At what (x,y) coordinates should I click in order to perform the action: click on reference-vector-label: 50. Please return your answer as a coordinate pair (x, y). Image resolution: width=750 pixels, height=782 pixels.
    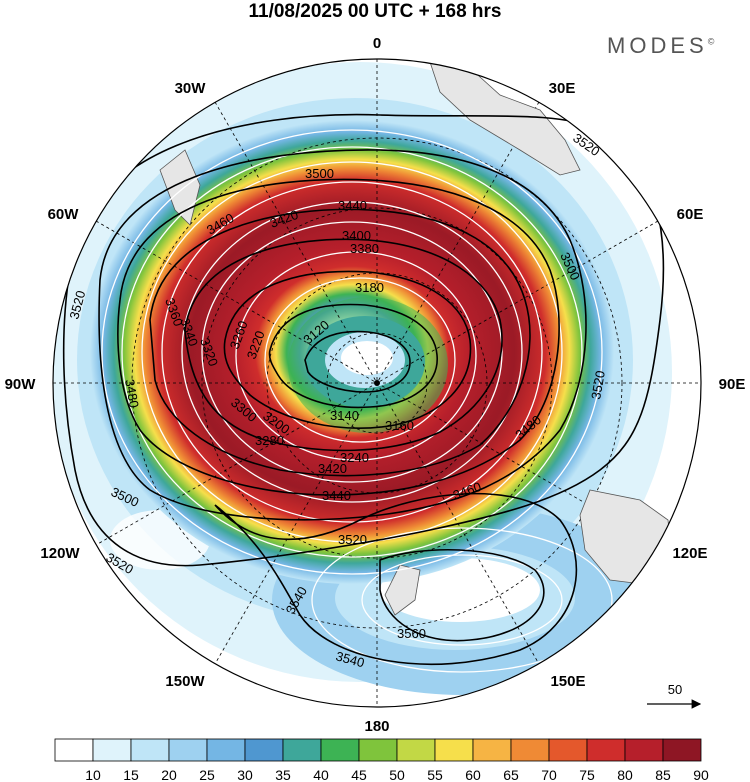
    Looking at the image, I should click on (675, 689).